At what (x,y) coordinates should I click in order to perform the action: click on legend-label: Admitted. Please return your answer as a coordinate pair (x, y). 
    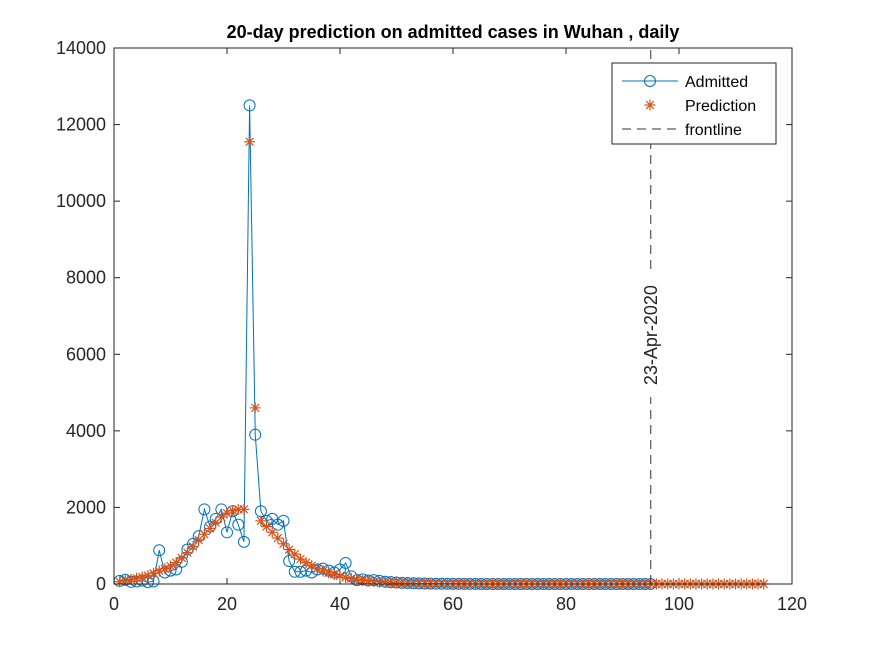
    Looking at the image, I should click on (716, 82).